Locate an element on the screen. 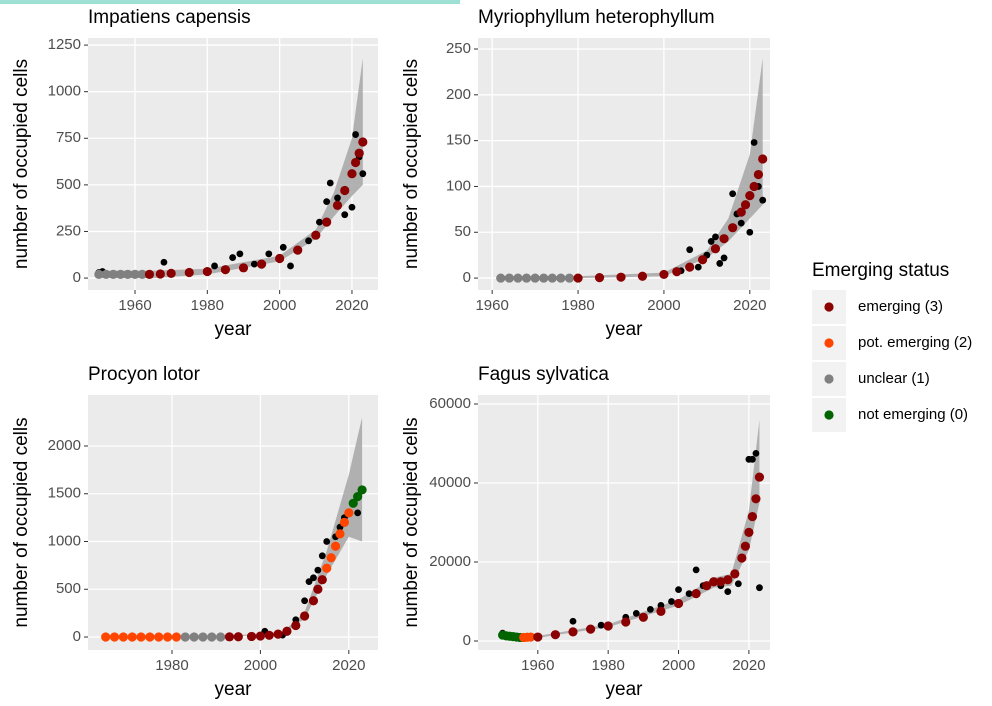 Image resolution: width=992 pixels, height=706 pixels. y-tick-label: 1500 is located at coordinates (64, 493).